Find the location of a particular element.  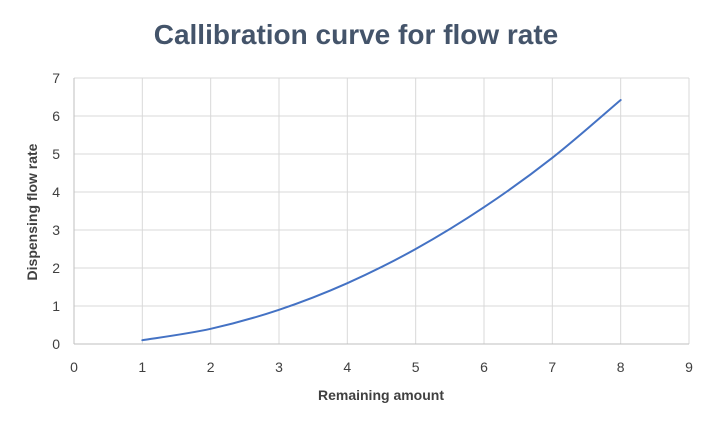

x-tick-label: 5 is located at coordinates (416, 367).